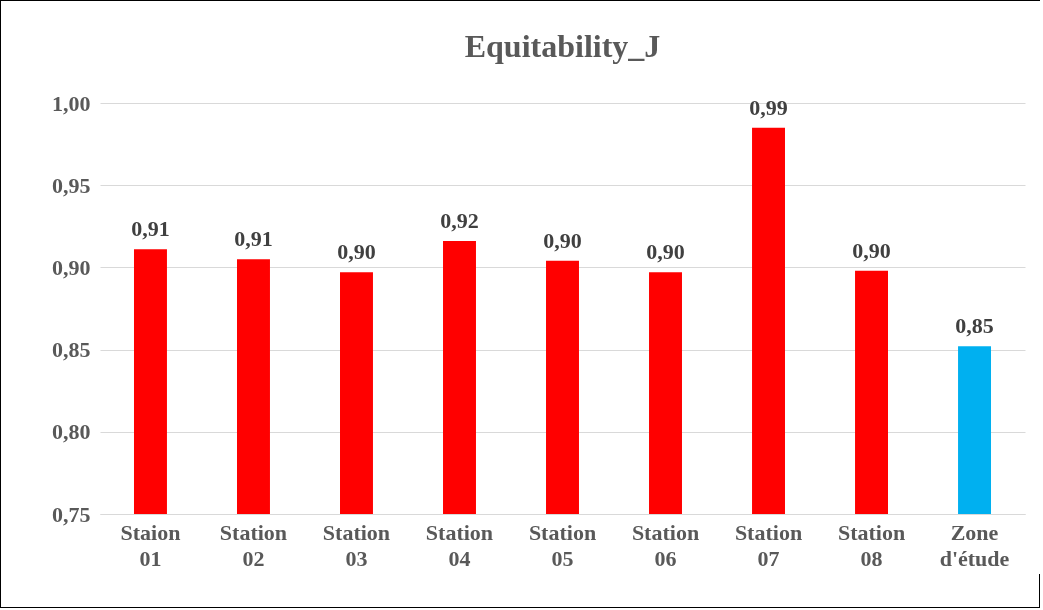  What do you see at coordinates (871, 545) in the screenshot?
I see `x-tick-label: Station 08` at bounding box center [871, 545].